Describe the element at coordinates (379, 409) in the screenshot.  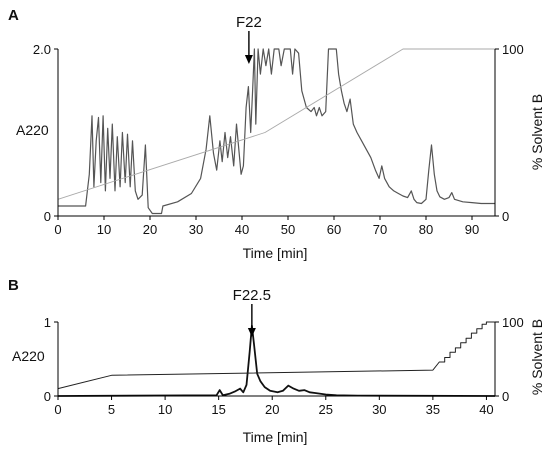
I see `panel-b-x-tick-label: 30` at that location.